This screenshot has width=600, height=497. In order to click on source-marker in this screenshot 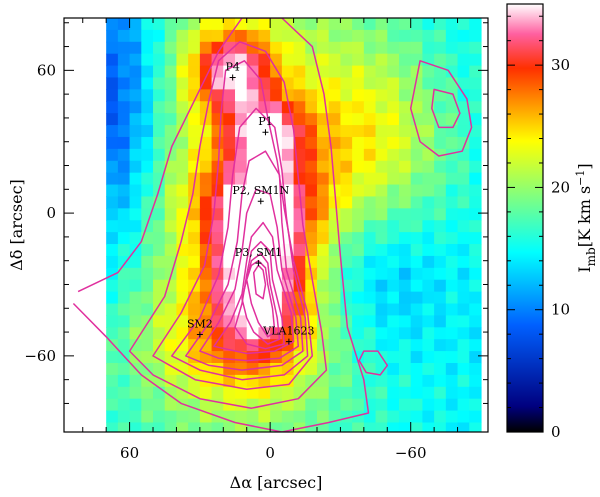, I will do `click(258, 263)`.